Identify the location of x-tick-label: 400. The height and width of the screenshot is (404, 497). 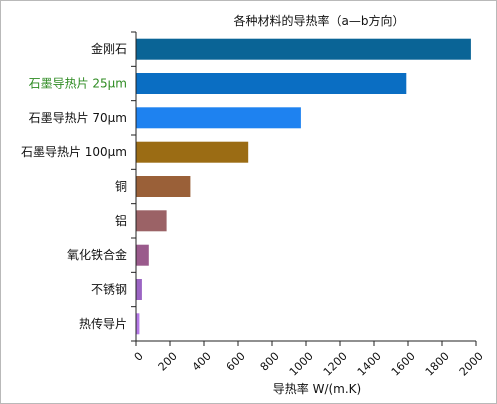
(202, 362).